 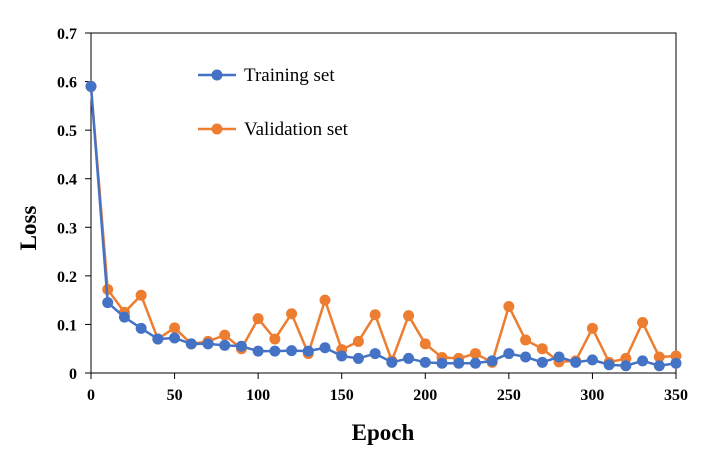 What do you see at coordinates (67, 83) in the screenshot?
I see `y-tick-label: 0.6` at bounding box center [67, 83].